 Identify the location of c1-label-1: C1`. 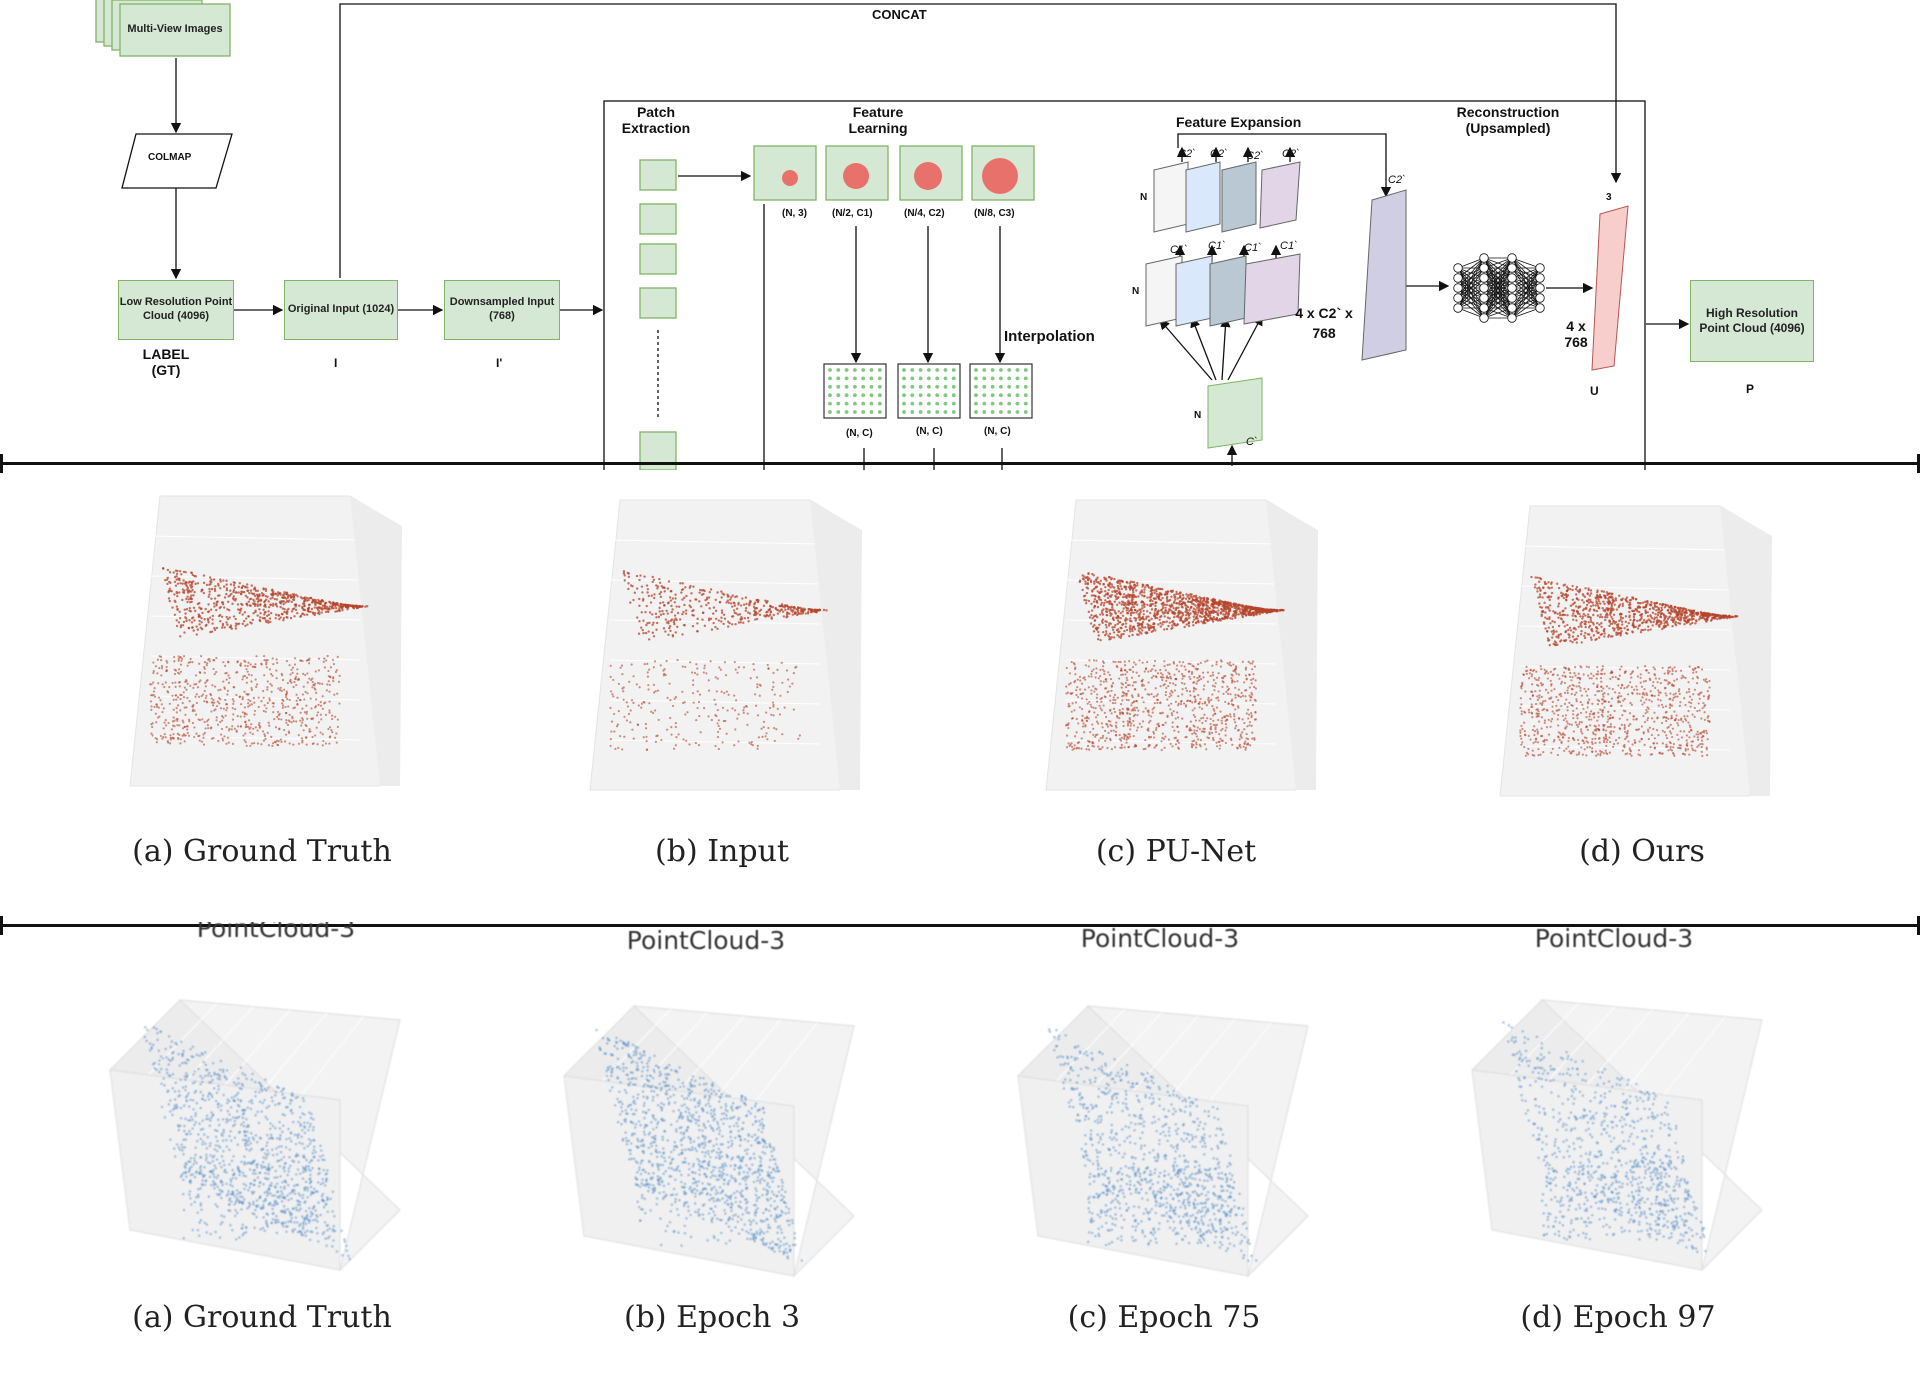
(1179, 250).